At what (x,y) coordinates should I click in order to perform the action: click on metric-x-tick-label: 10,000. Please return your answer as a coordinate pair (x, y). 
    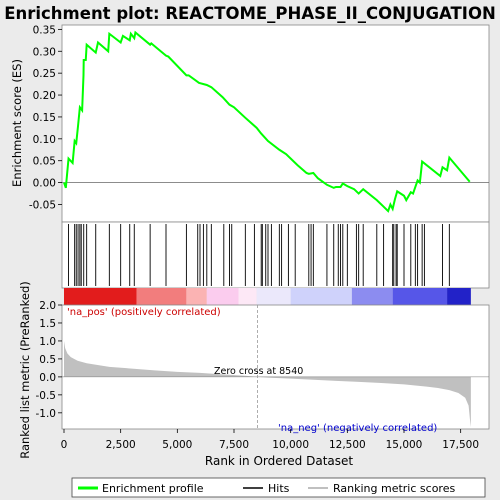
    Looking at the image, I should click on (290, 445).